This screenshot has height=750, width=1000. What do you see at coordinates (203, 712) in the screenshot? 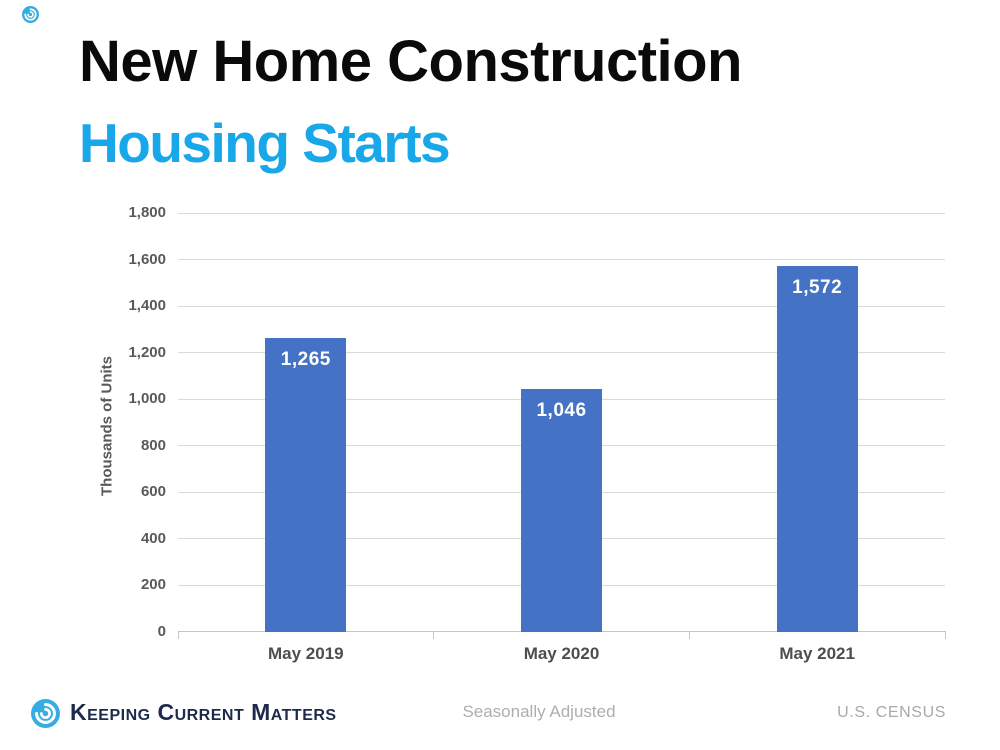
I see `brand-wordmark: Keeping Current Matters` at bounding box center [203, 712].